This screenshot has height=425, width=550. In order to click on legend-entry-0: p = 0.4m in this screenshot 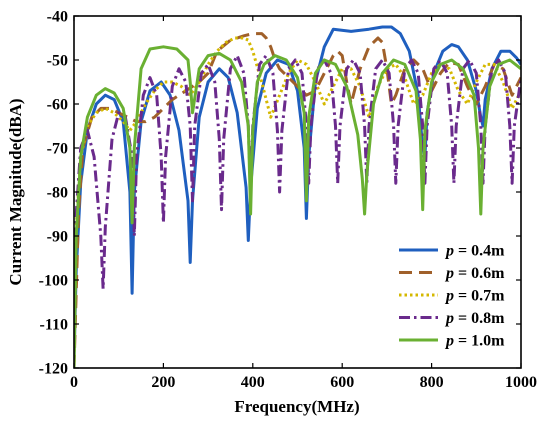, I will do `click(474, 251)`.